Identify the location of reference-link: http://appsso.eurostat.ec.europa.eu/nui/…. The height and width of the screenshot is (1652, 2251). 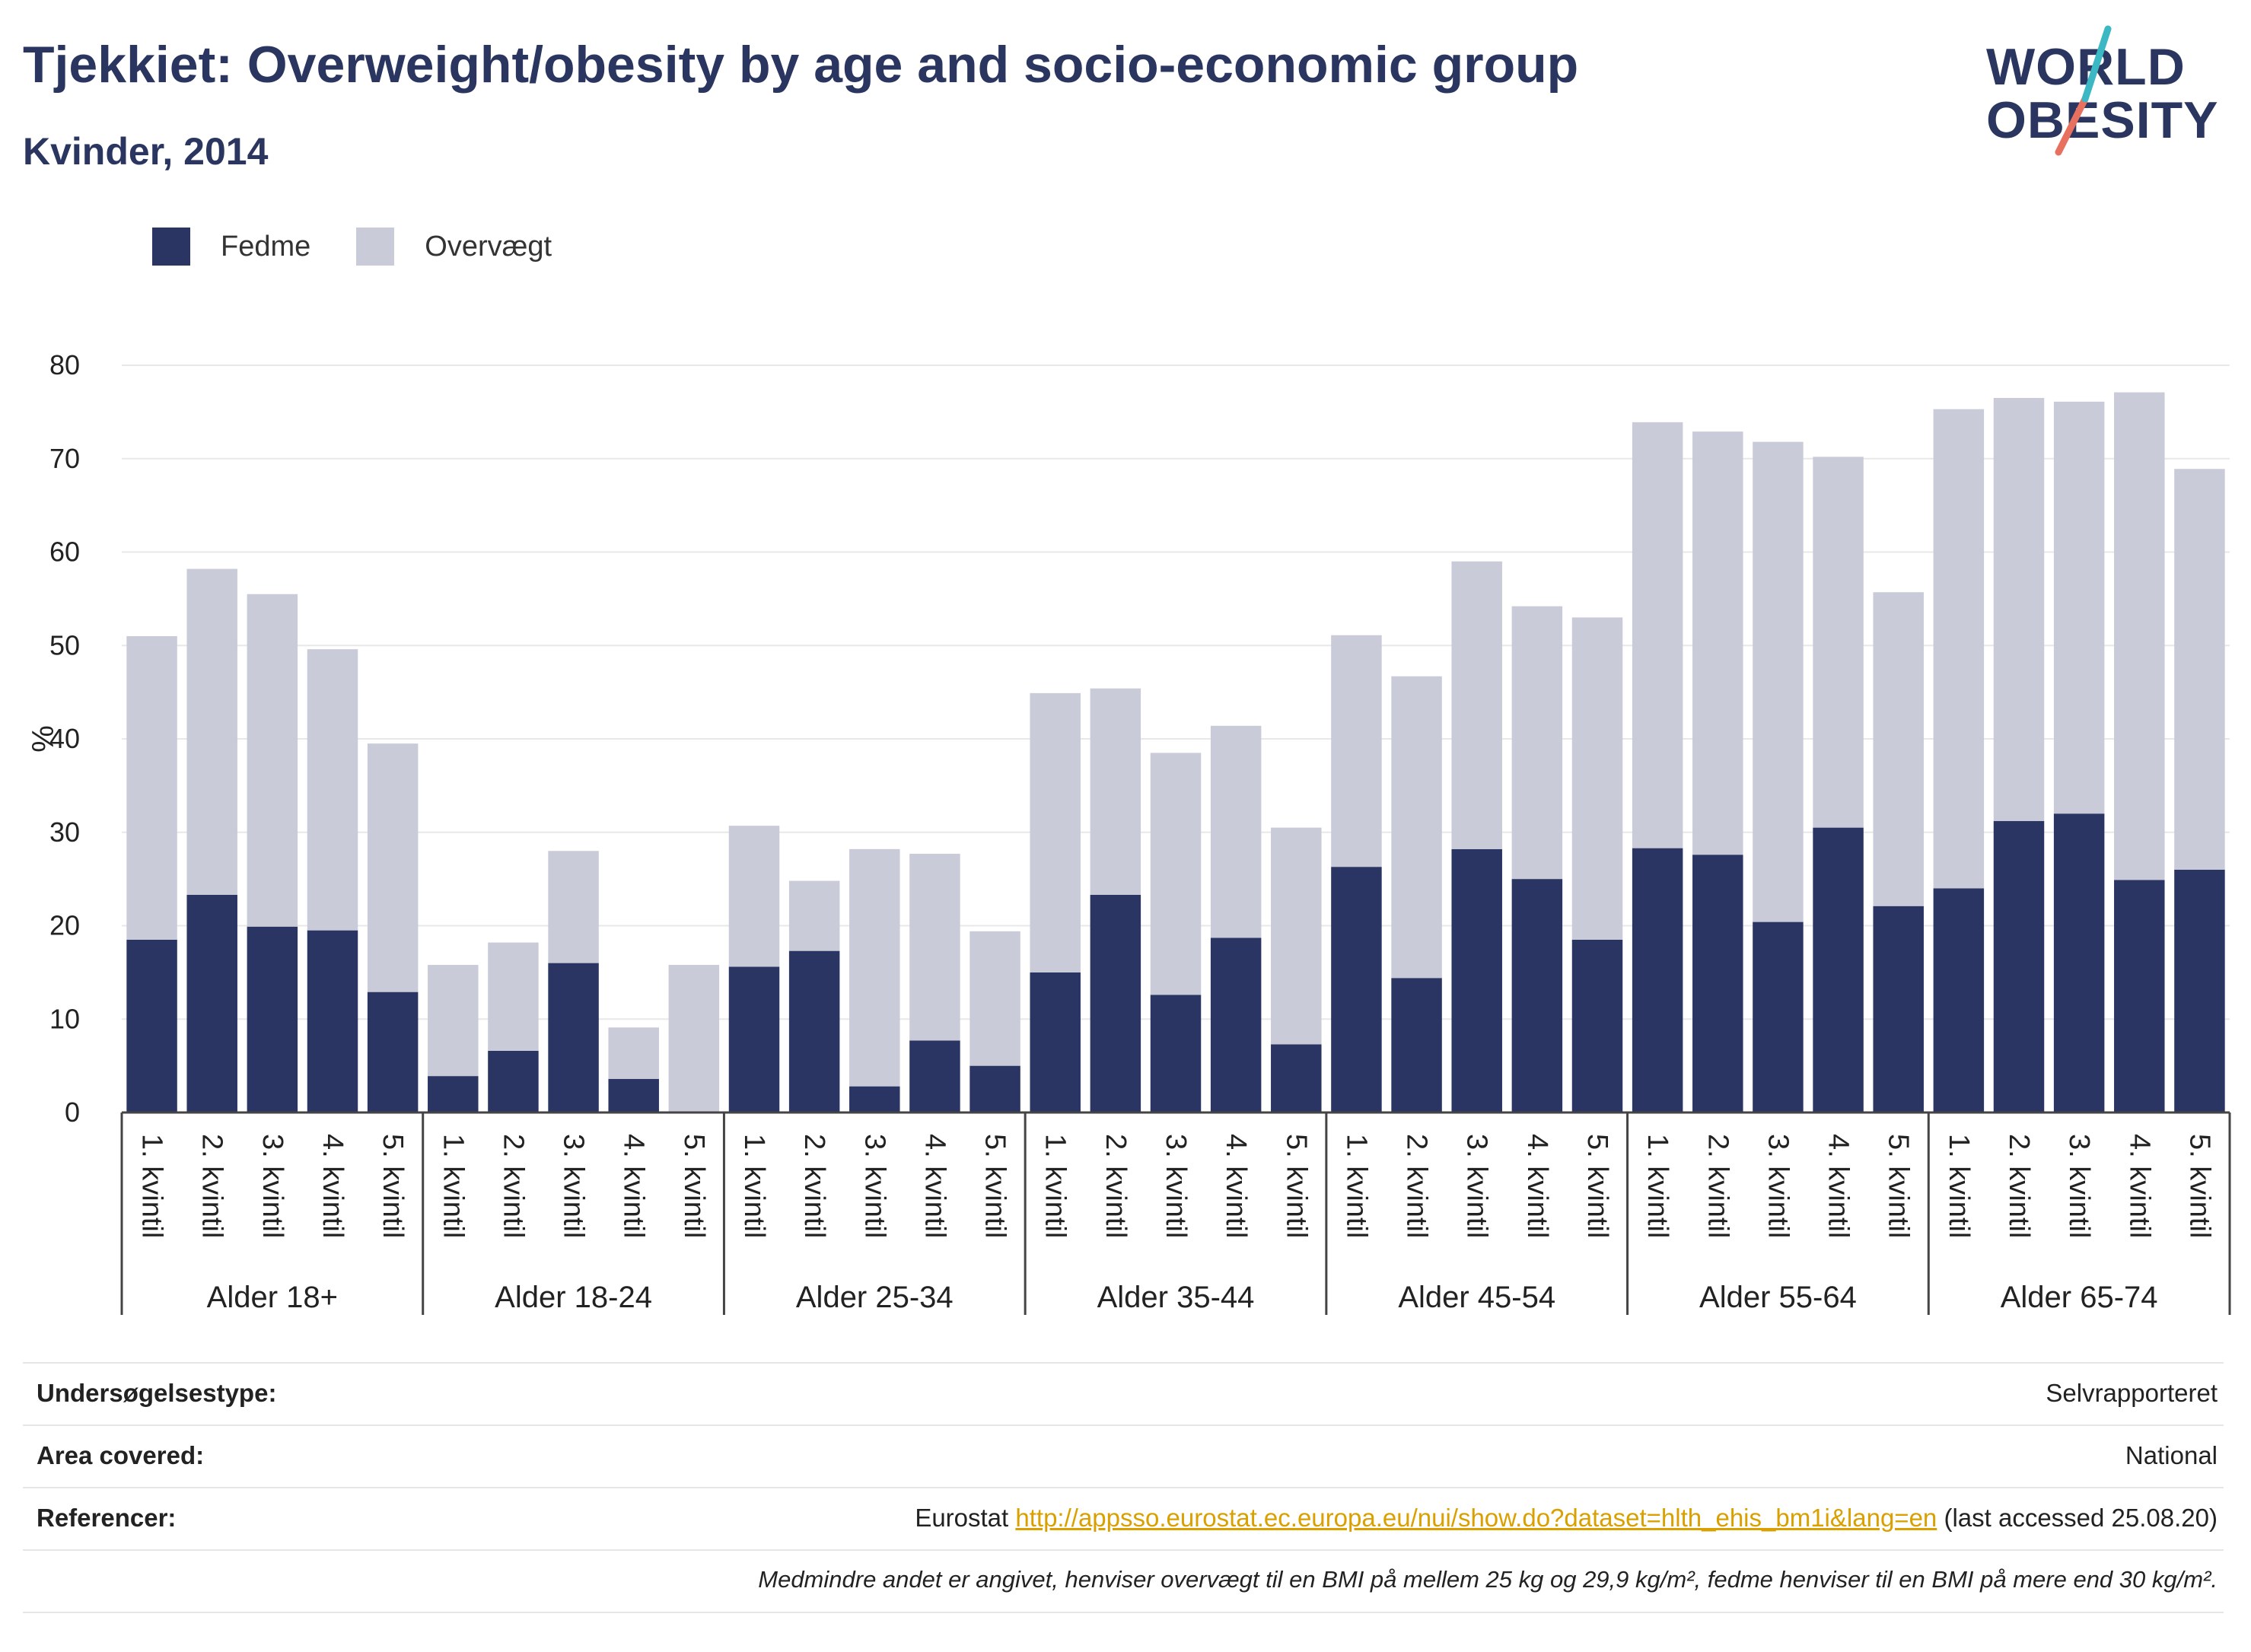
(1476, 1518).